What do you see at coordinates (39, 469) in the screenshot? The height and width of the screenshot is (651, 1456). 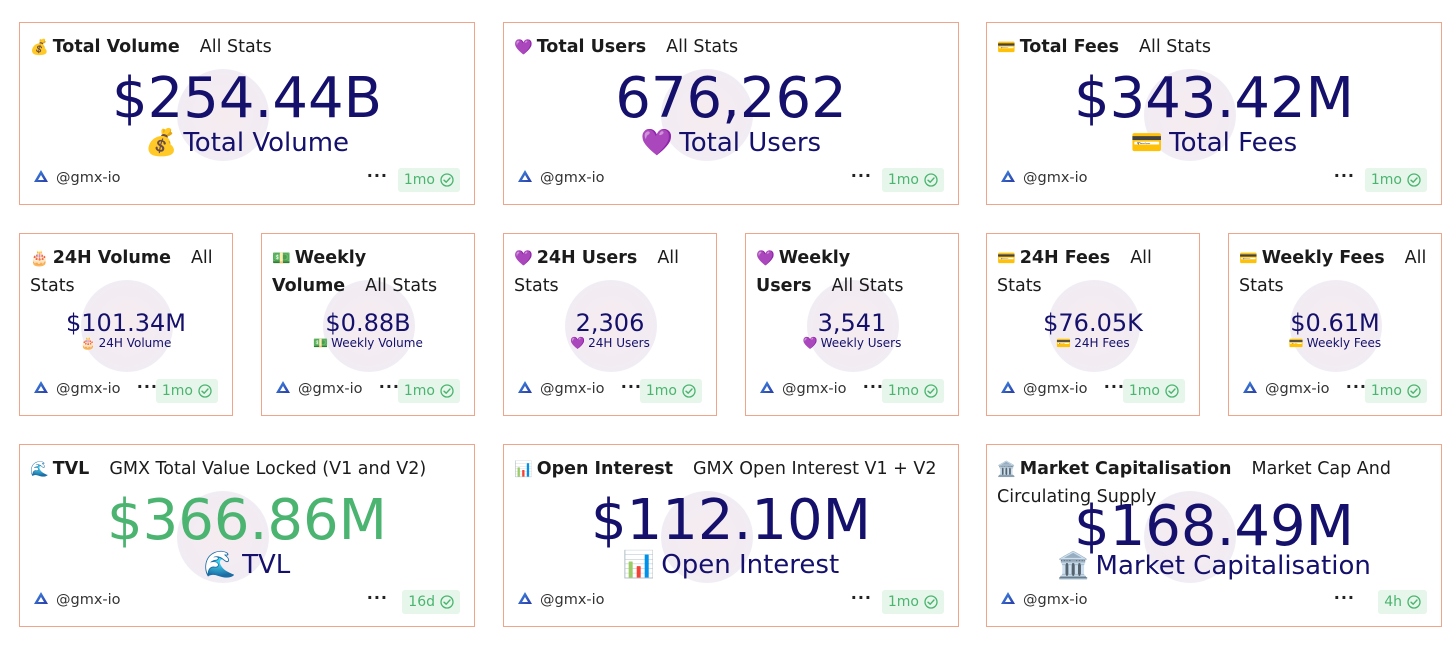 I see `title-emoji-icon: 🌊` at bounding box center [39, 469].